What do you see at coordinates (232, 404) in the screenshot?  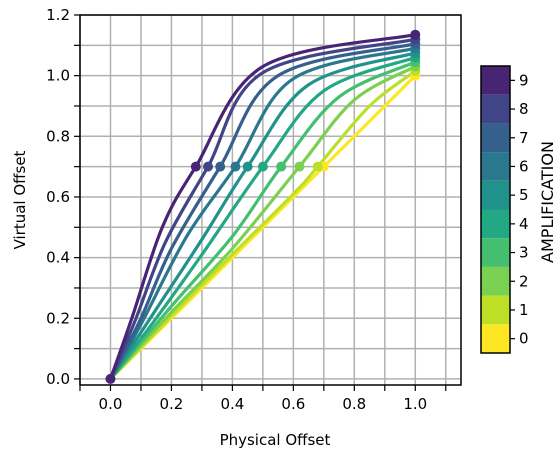 I see `x-tick-label: 0.4` at bounding box center [232, 404].